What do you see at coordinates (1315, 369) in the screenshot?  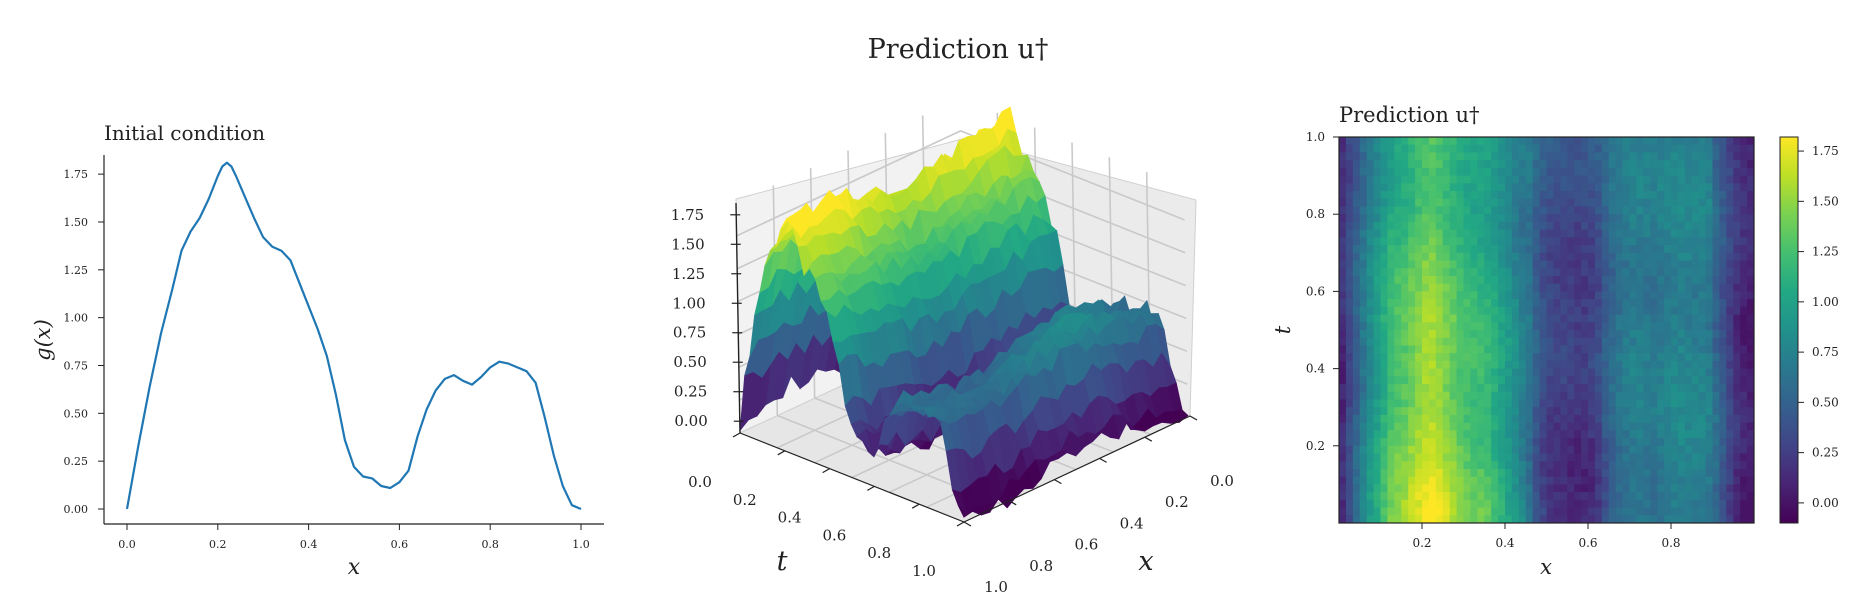 I see `heatmap-y-tick-label: 0.4` at bounding box center [1315, 369].